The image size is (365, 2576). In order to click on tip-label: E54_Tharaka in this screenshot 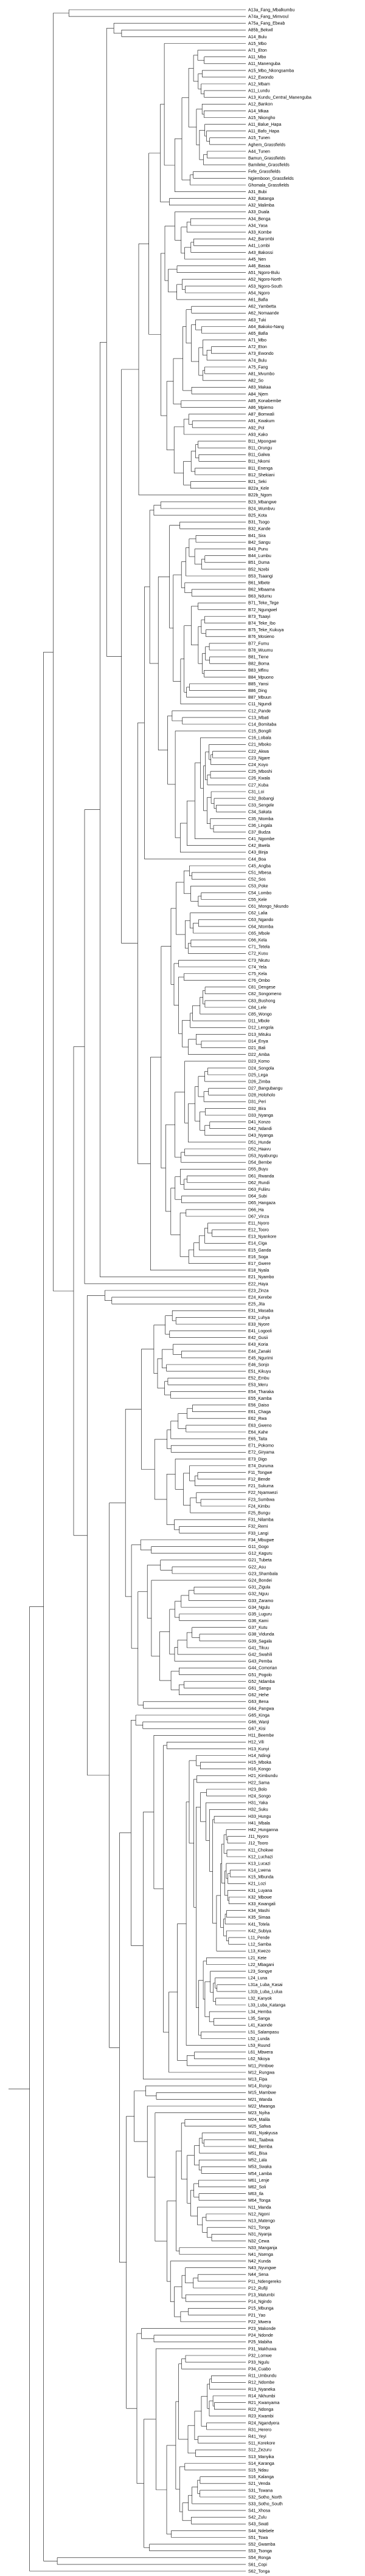, I will do `click(261, 1392)`.